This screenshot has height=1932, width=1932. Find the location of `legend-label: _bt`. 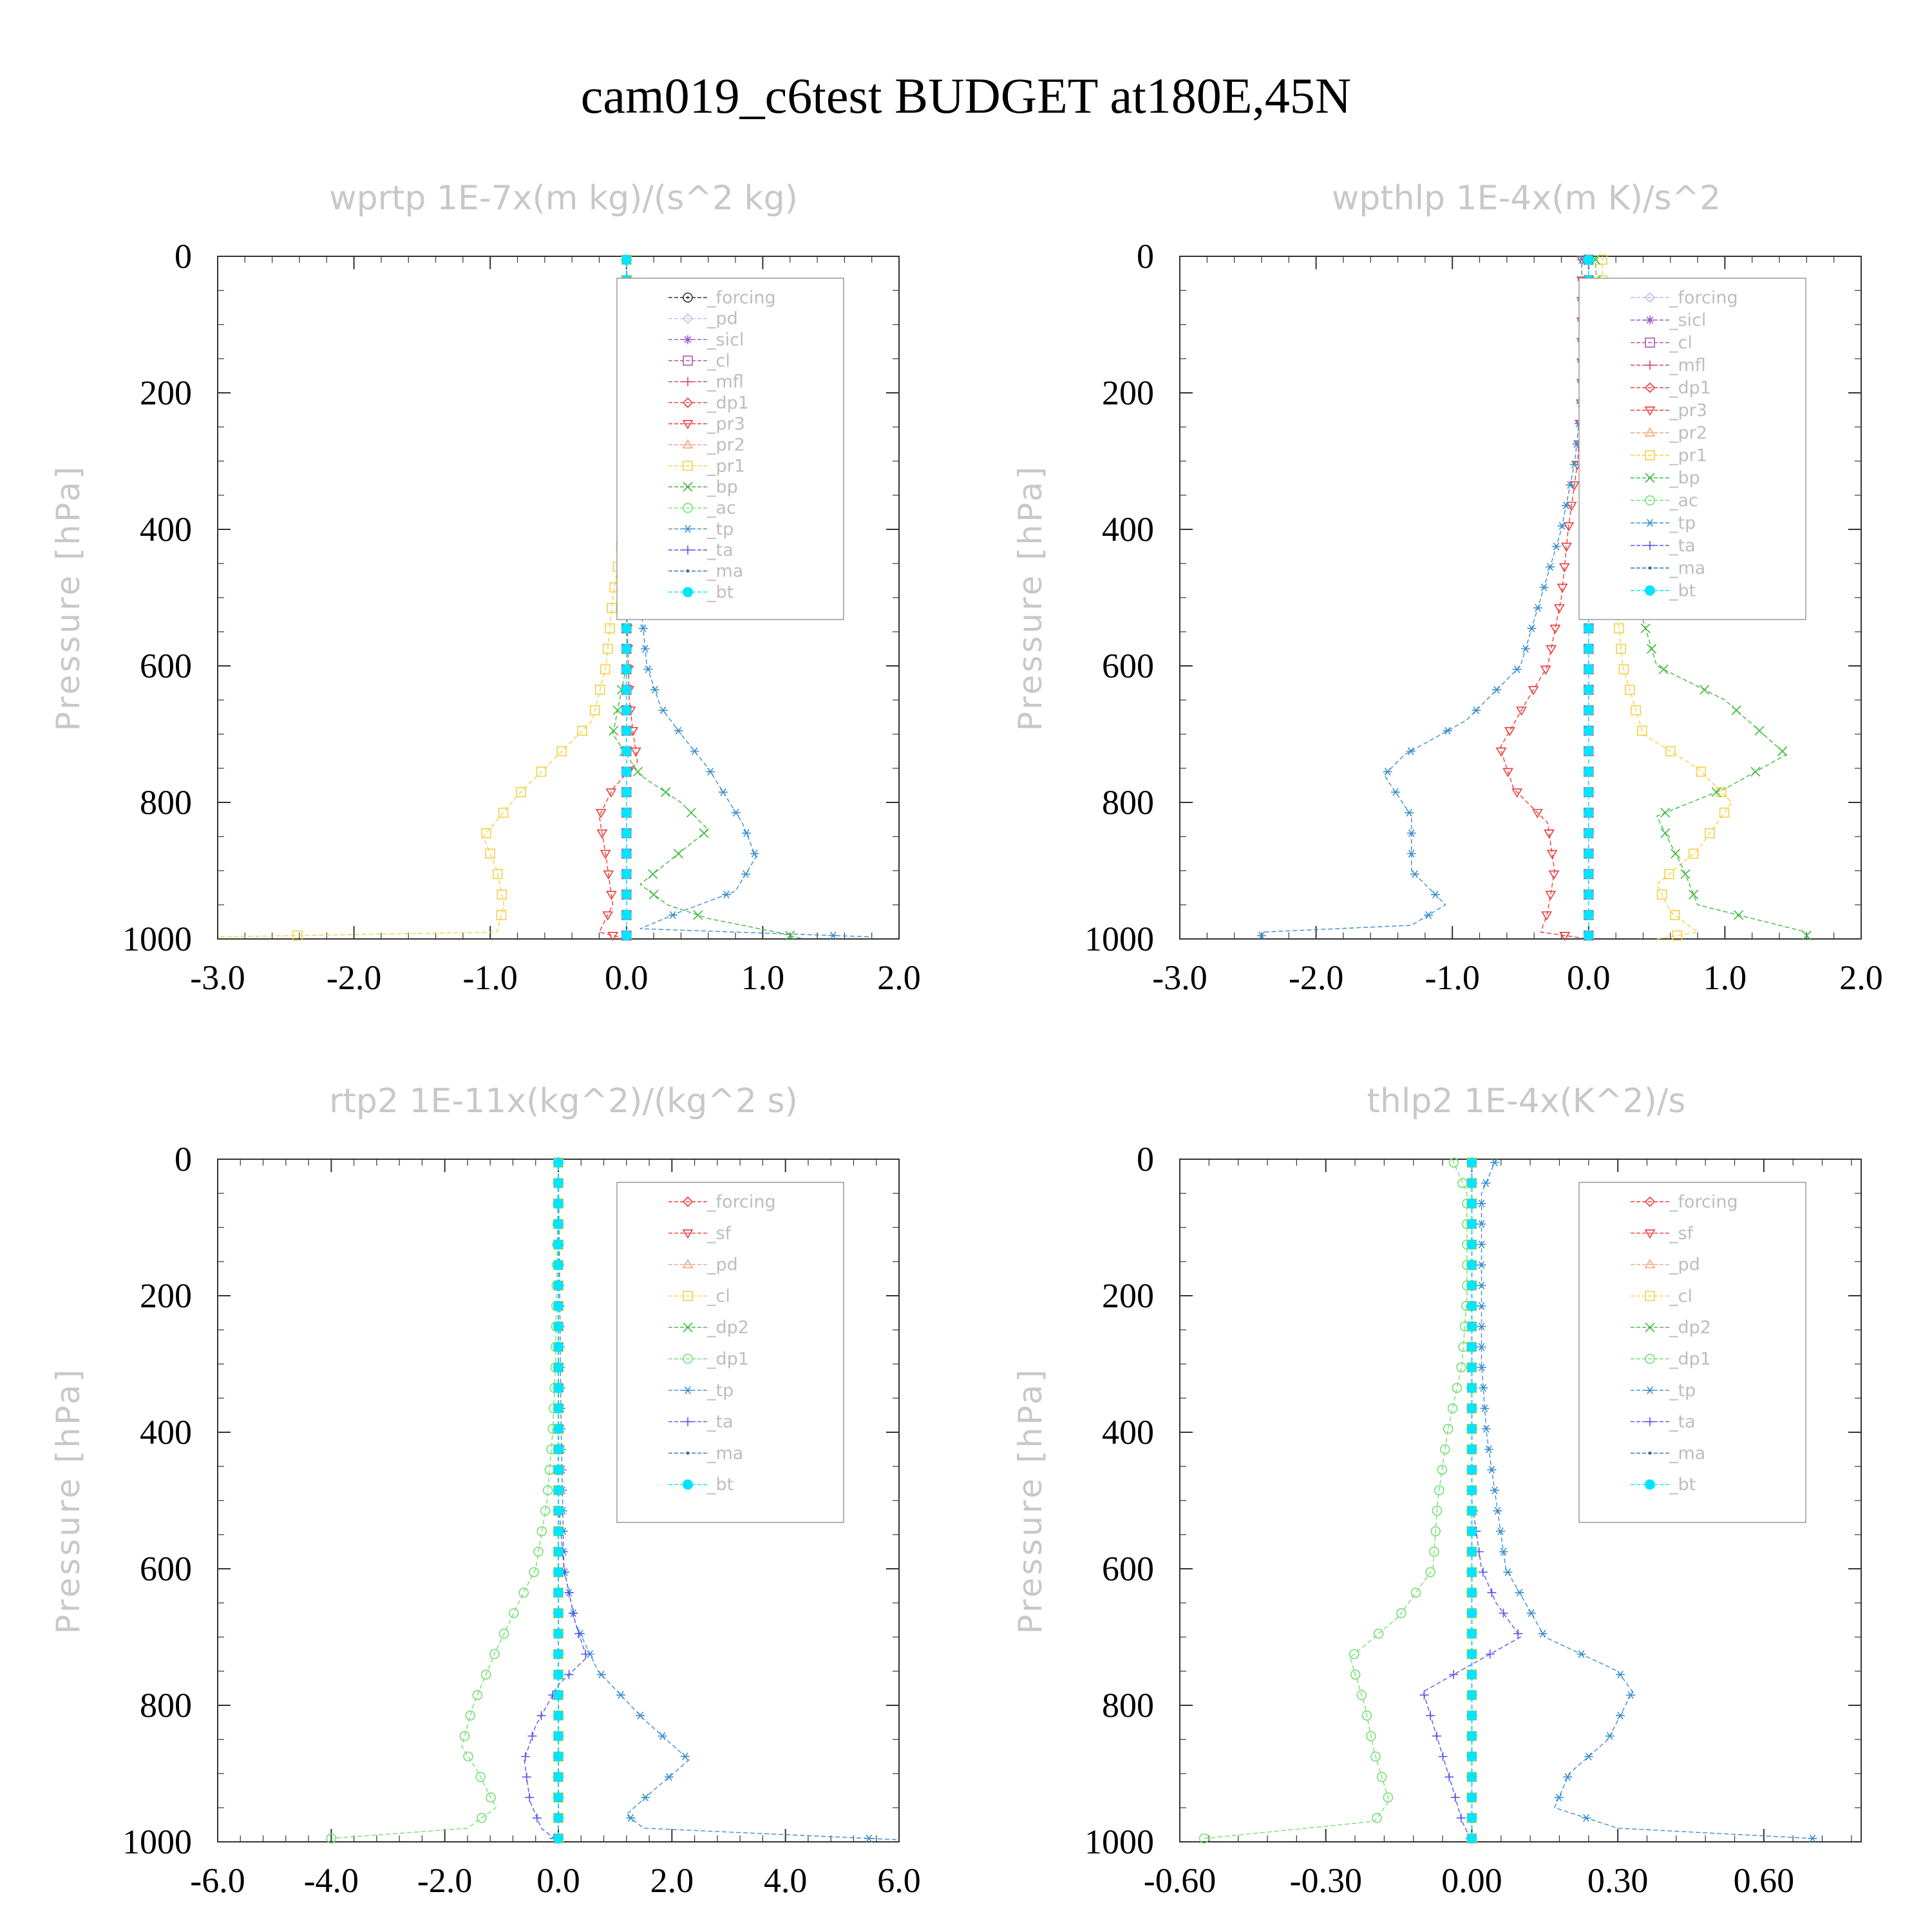

legend-label: _bt is located at coordinates (720, 592).